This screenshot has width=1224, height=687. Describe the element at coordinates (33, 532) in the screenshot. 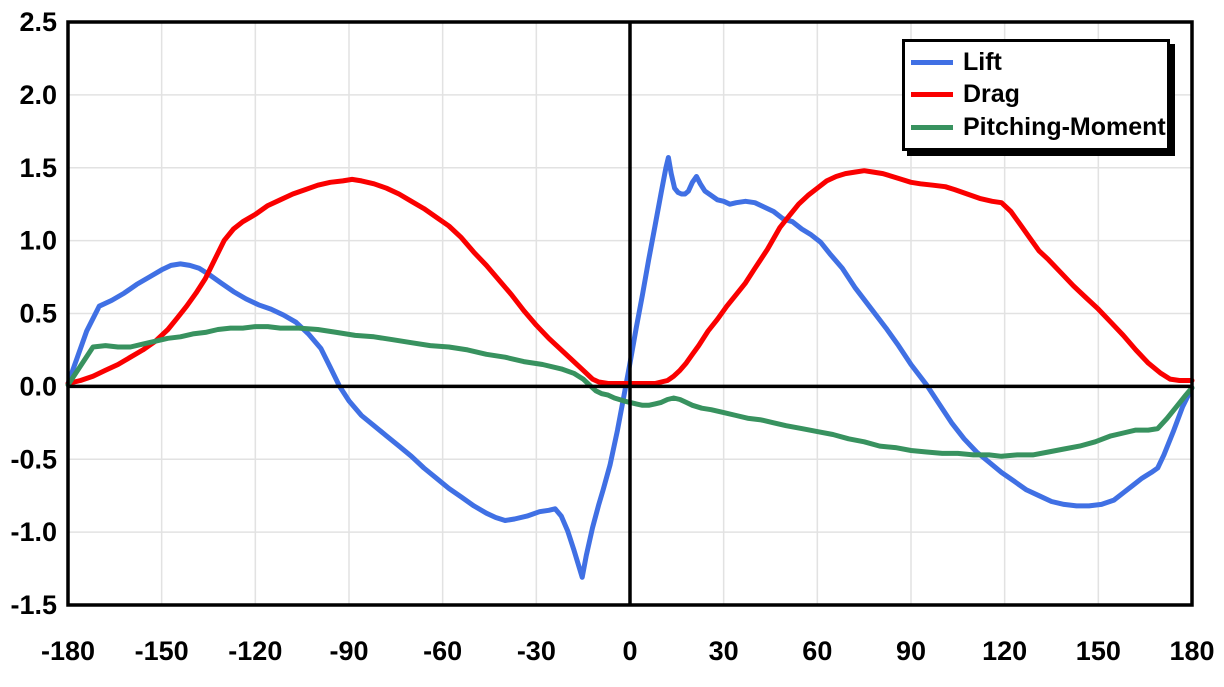

I see `y-tick-label: -1.0` at that location.